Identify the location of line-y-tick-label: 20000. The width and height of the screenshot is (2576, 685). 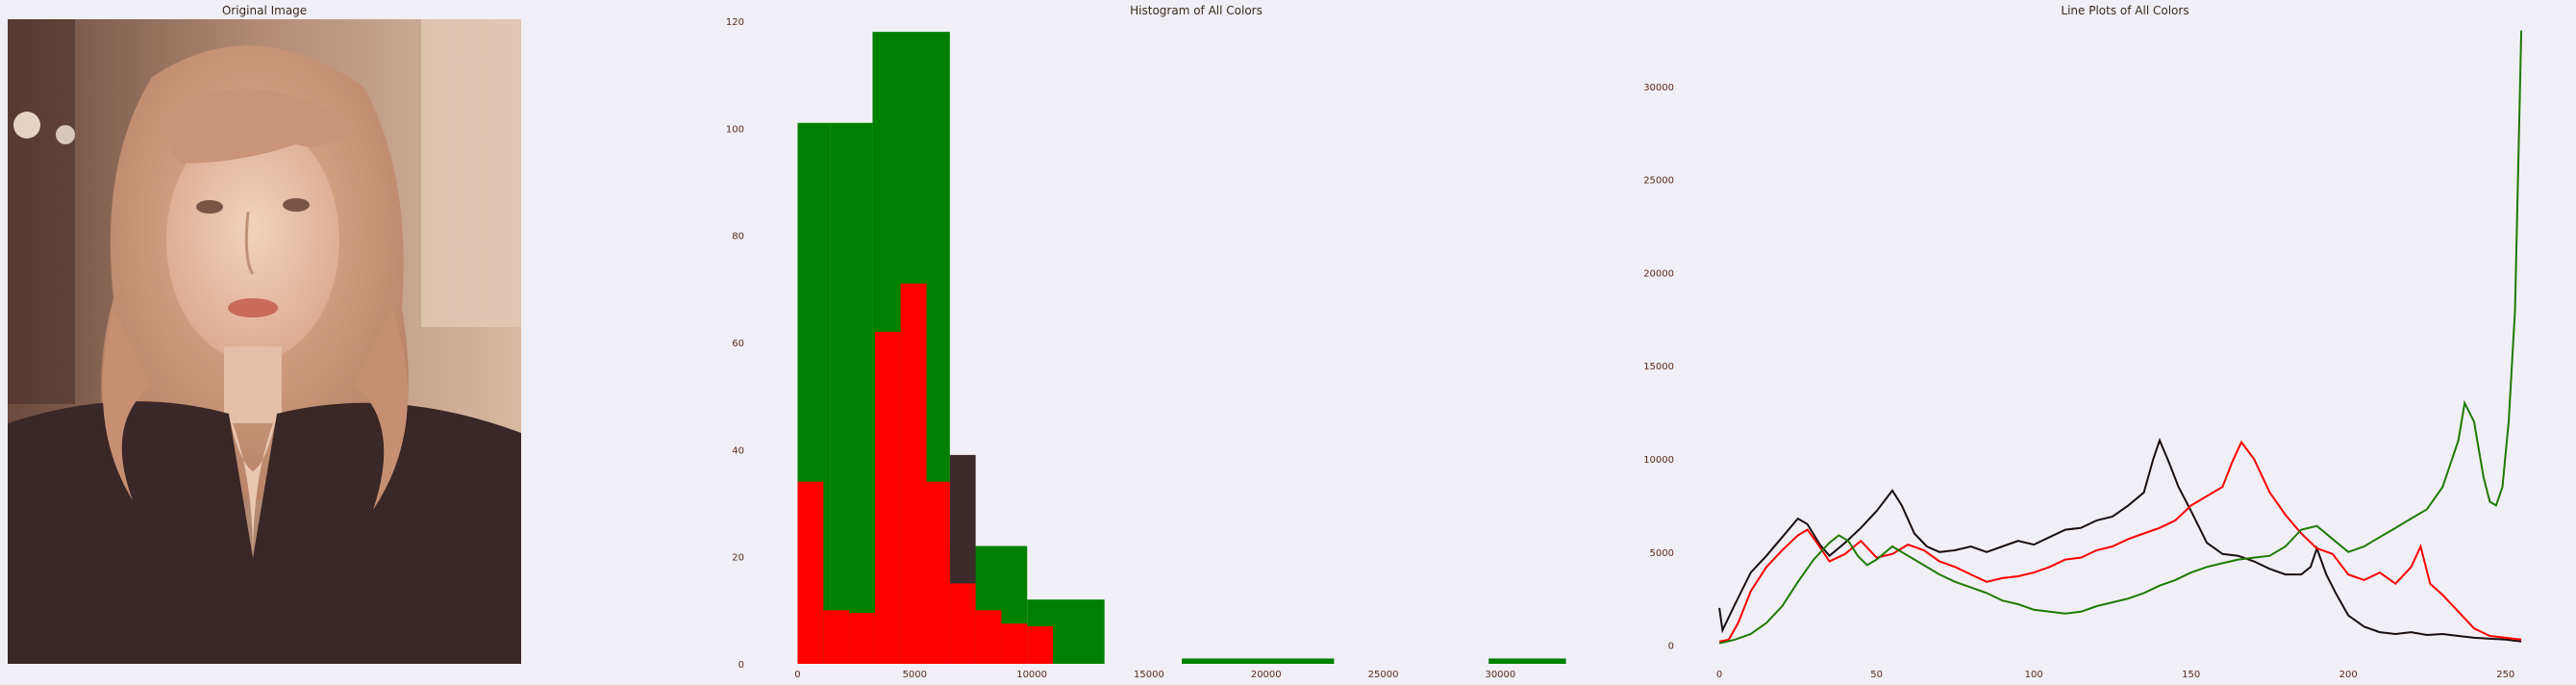
(1658, 273).